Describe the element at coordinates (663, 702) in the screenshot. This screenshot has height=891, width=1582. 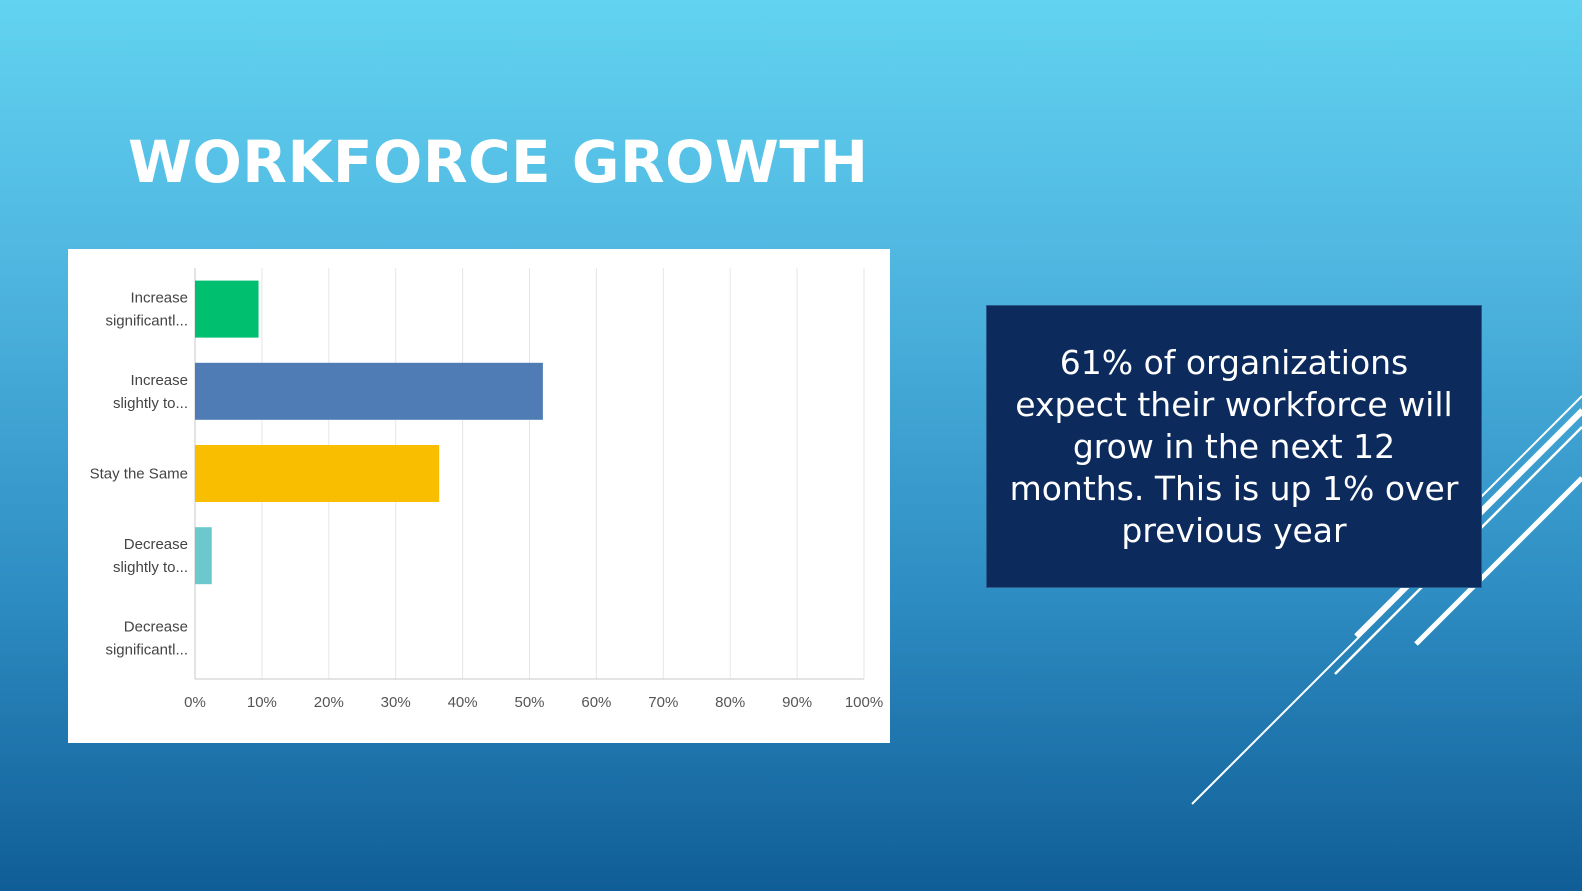
I see `x-tick-label: 70%` at that location.